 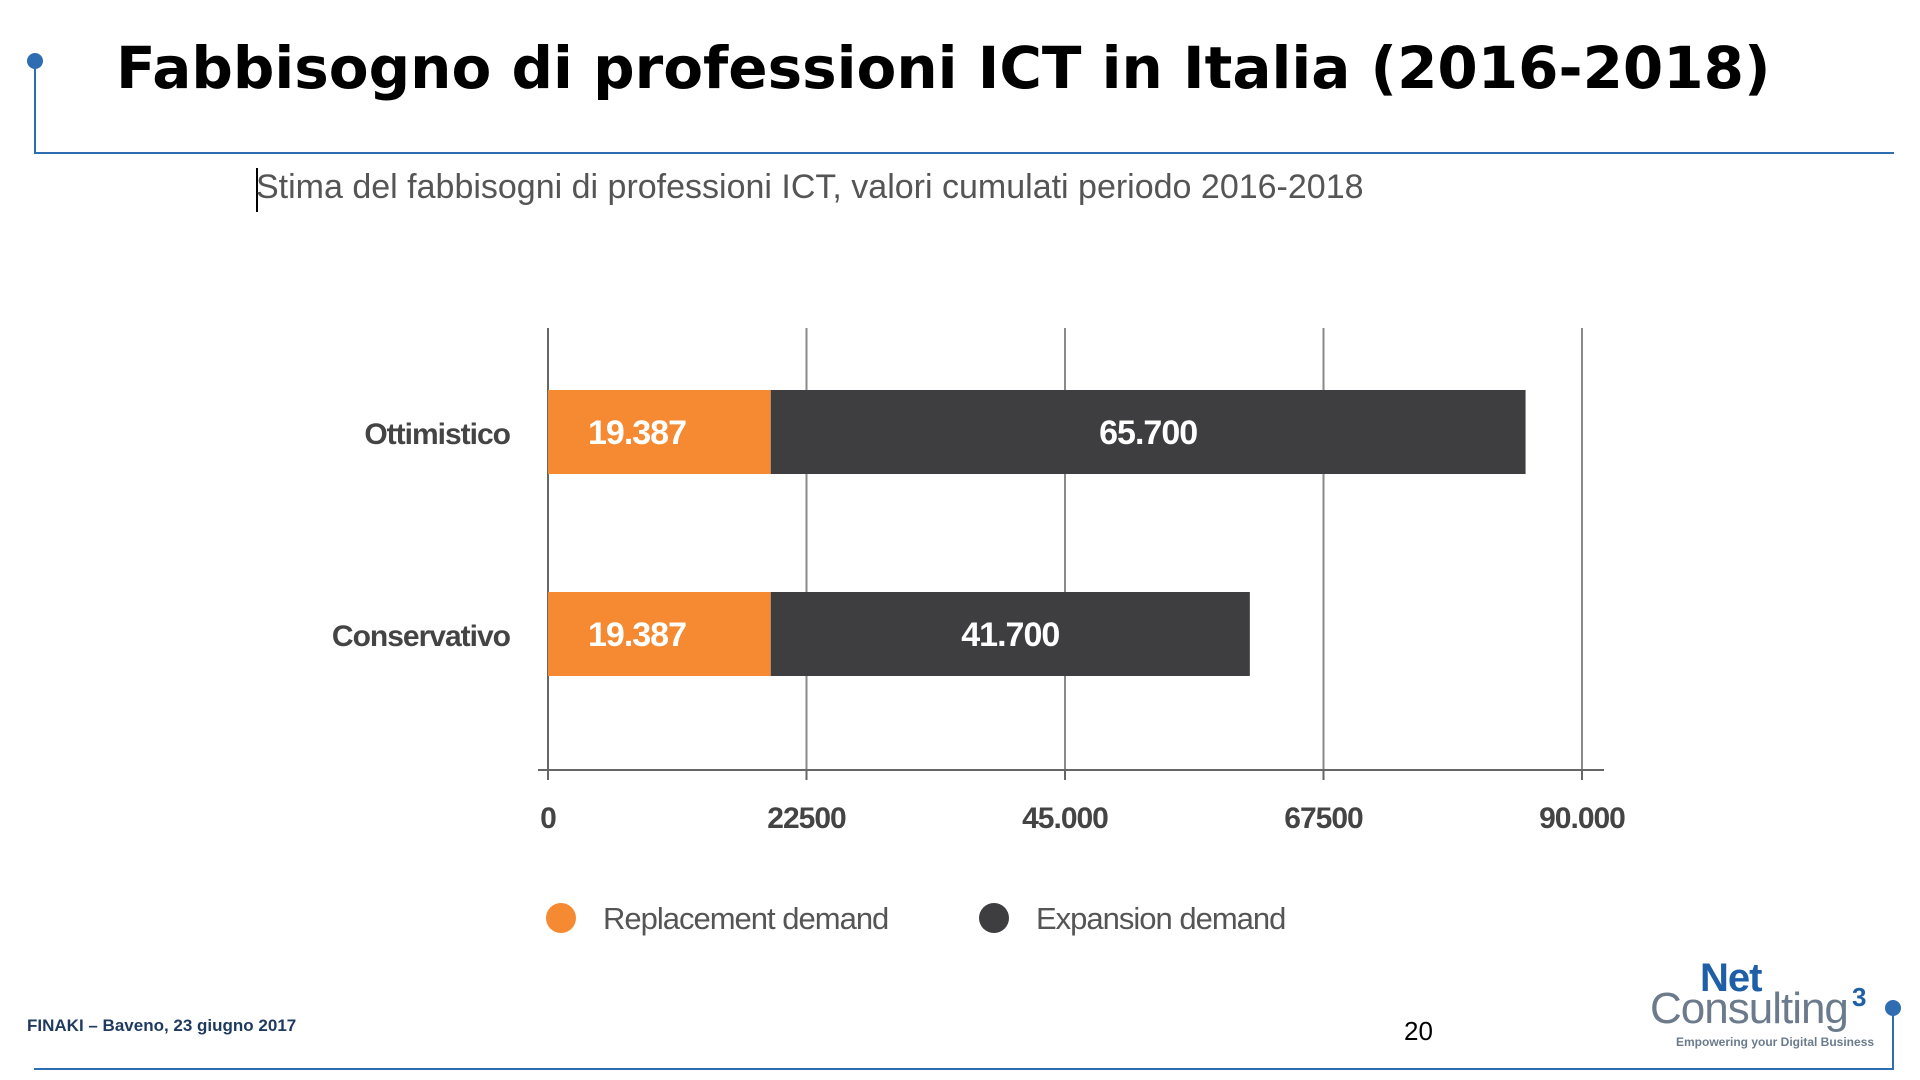 I want to click on x-tick-label-0: 0, so click(x=548, y=818).